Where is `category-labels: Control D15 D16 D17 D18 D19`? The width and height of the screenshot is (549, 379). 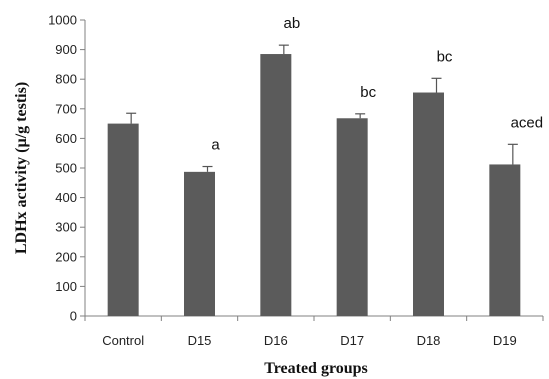
category-labels: Control D15 D16 D17 D18 D19 is located at coordinates (309, 340).